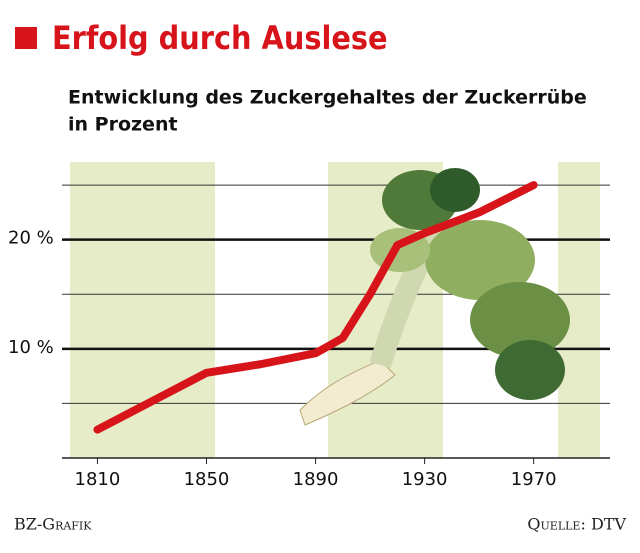  What do you see at coordinates (98, 479) in the screenshot?
I see `x-tick-label: 1810` at bounding box center [98, 479].